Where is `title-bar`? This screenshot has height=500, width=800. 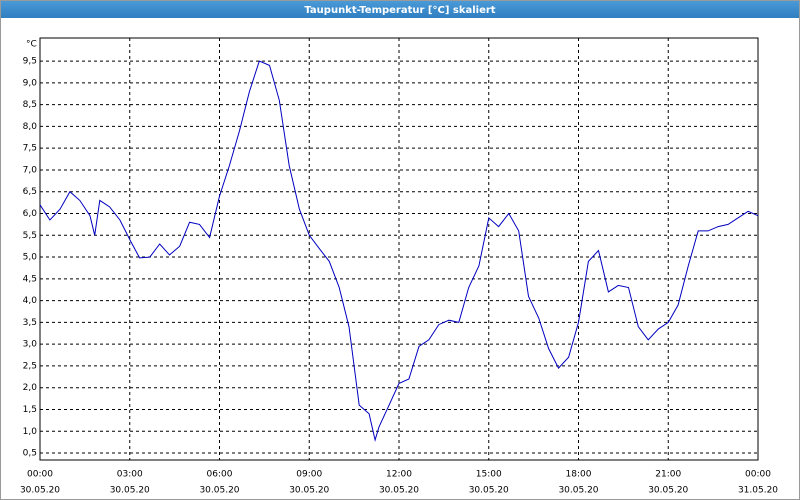 title-bar is located at coordinates (400, 9).